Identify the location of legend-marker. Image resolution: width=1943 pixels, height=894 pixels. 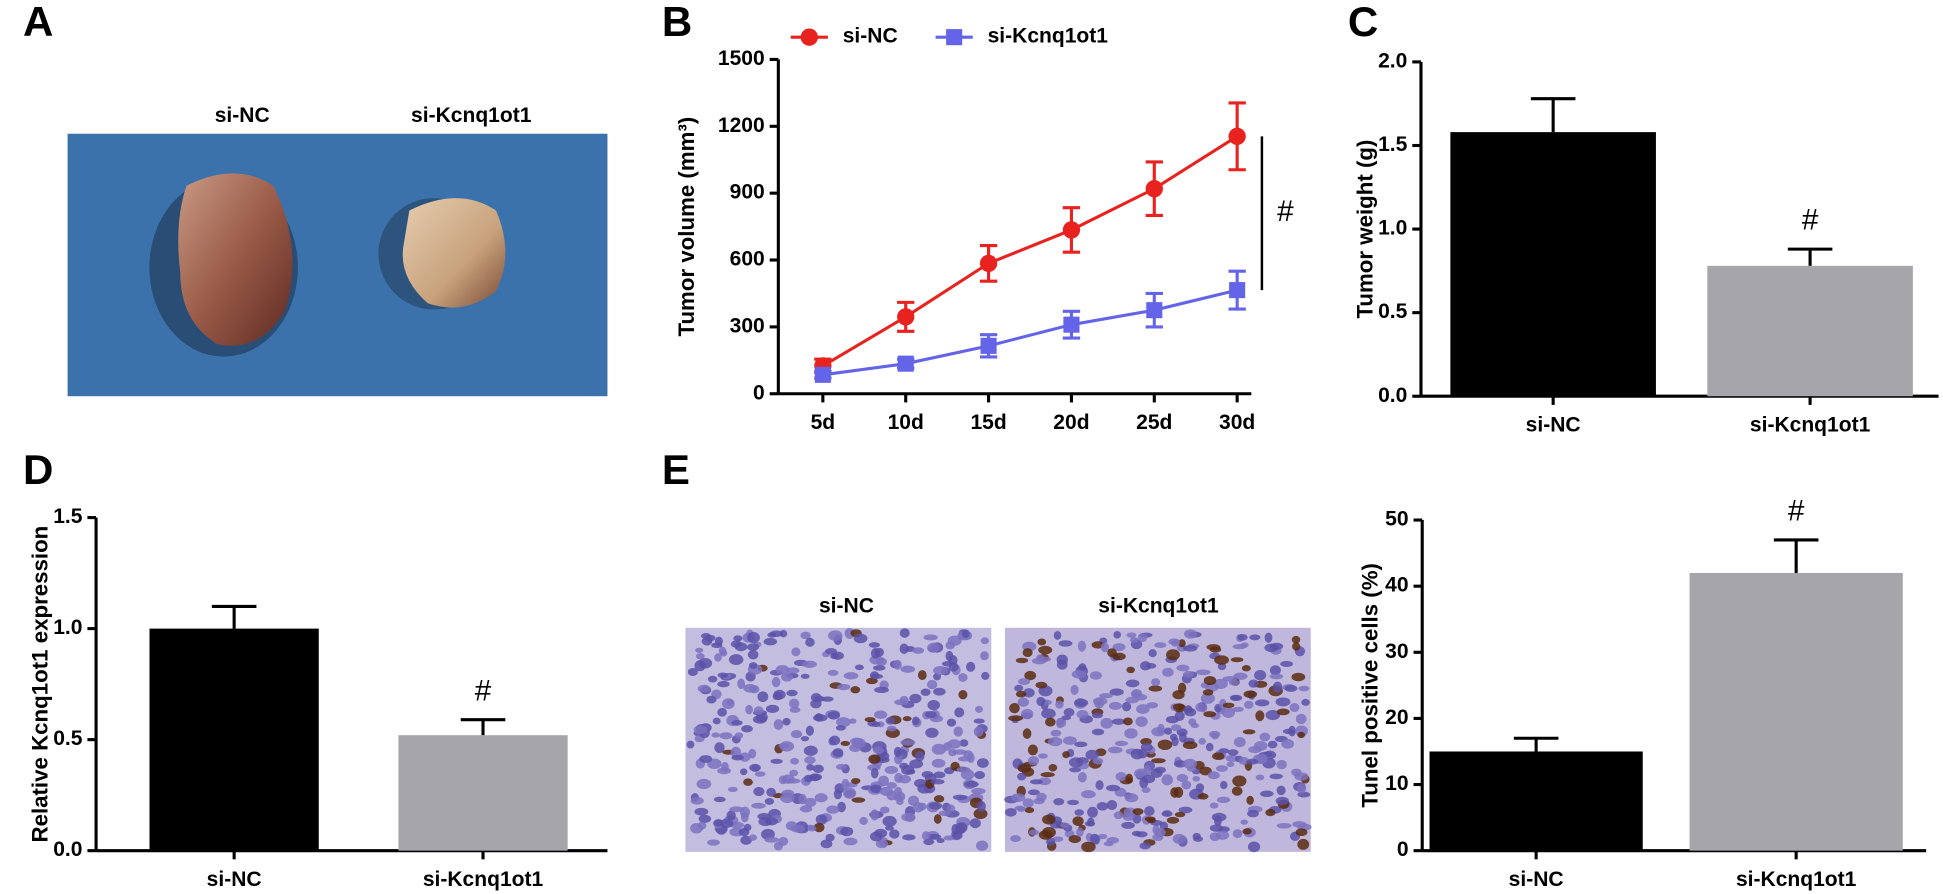
(954, 37).